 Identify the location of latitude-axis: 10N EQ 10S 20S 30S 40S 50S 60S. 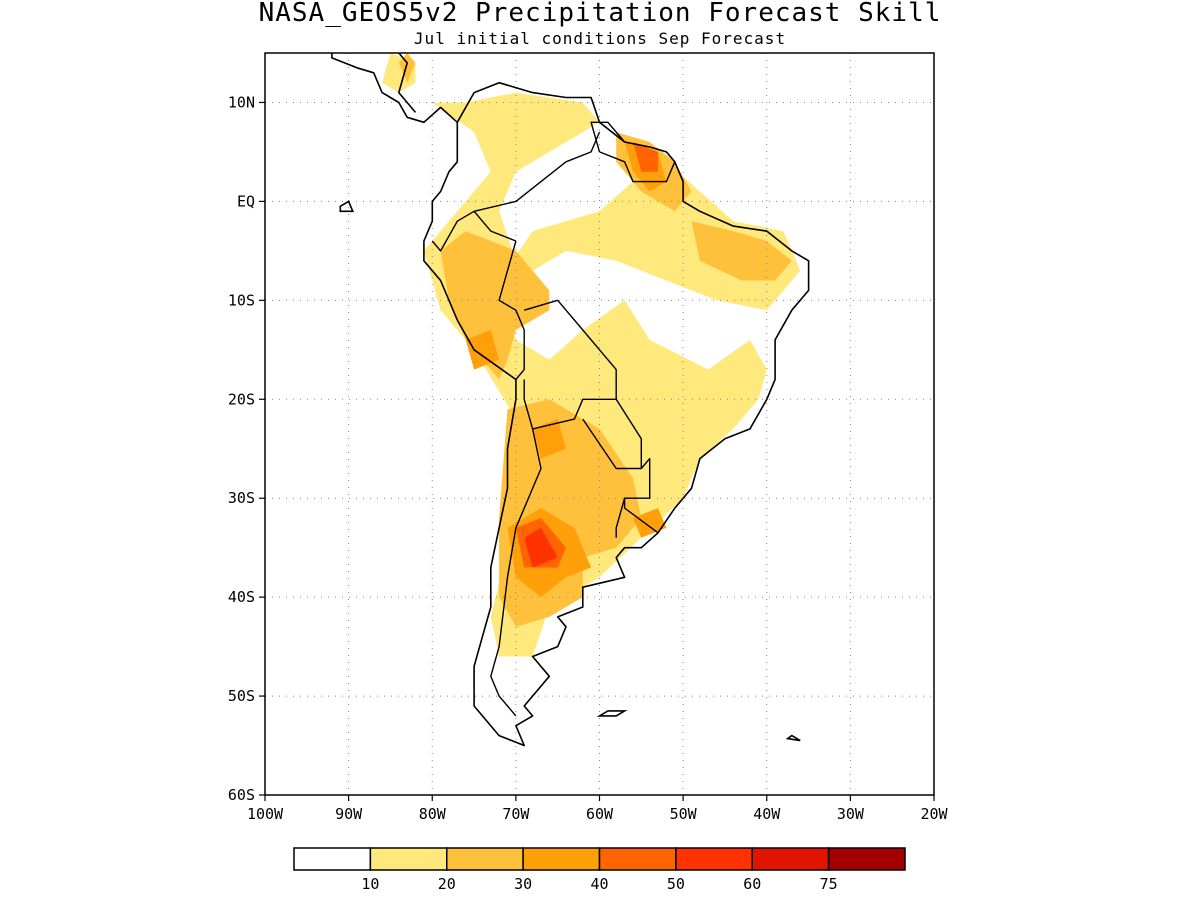
(246, 448).